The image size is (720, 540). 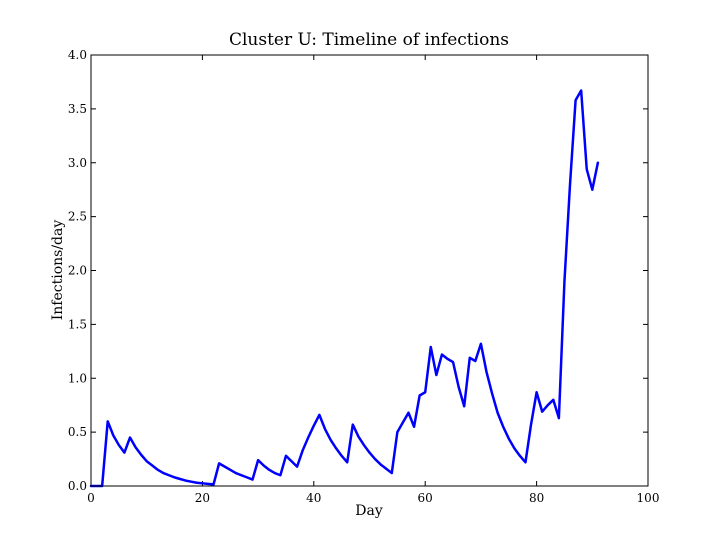 What do you see at coordinates (77, 432) in the screenshot?
I see `y-tick-label: 0.5` at bounding box center [77, 432].